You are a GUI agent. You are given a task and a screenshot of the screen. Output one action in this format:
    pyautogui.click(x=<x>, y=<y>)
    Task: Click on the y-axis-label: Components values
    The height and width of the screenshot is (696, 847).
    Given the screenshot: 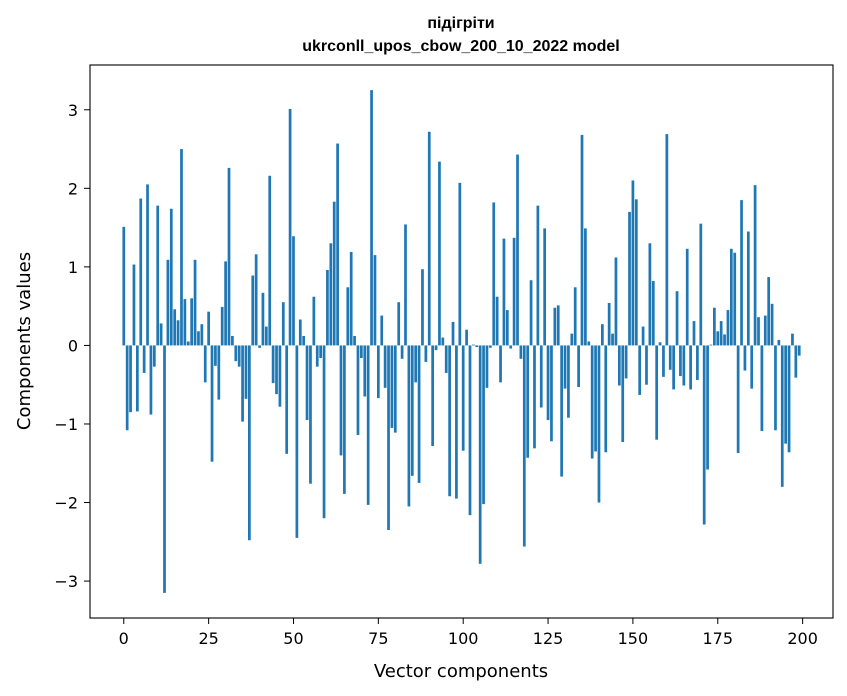 What is the action you would take?
    pyautogui.click(x=24, y=341)
    